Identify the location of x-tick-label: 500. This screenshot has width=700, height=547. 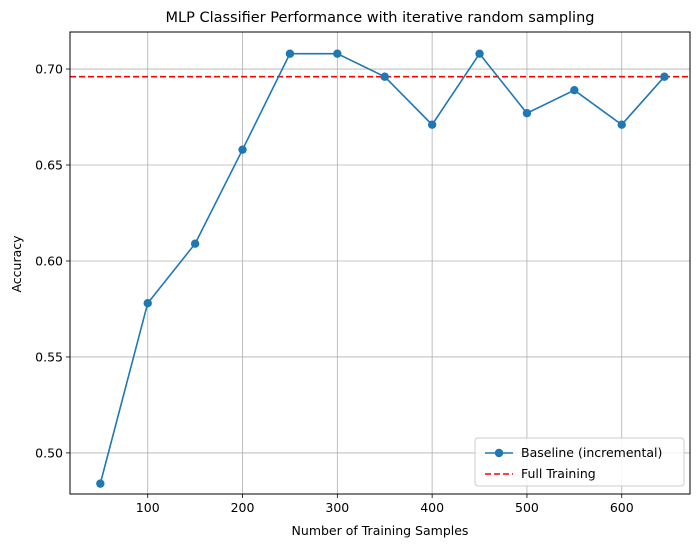
(527, 507).